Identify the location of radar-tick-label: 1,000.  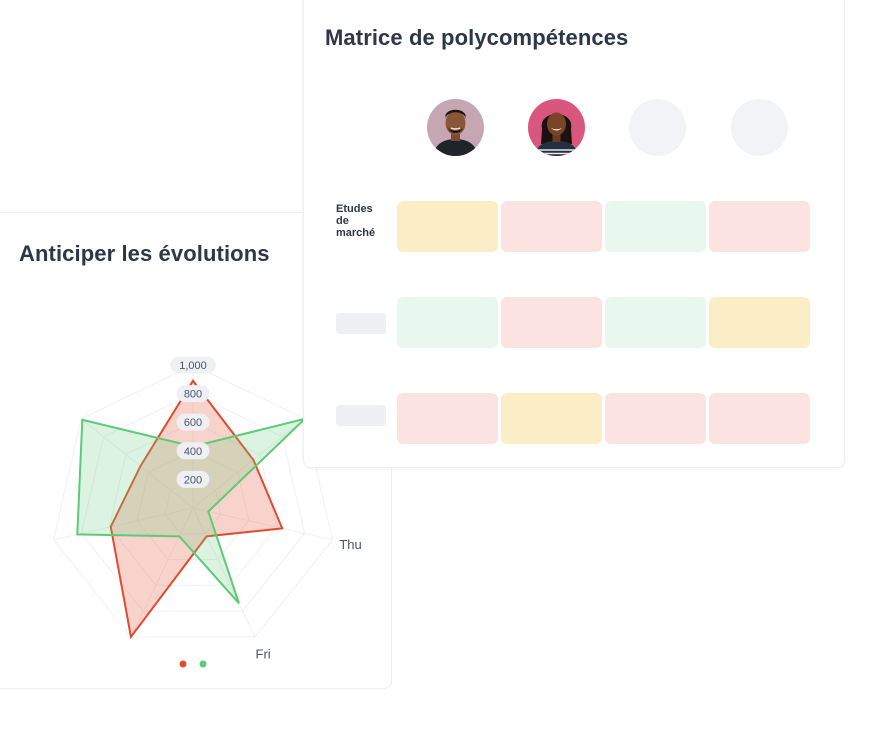
(193, 366).